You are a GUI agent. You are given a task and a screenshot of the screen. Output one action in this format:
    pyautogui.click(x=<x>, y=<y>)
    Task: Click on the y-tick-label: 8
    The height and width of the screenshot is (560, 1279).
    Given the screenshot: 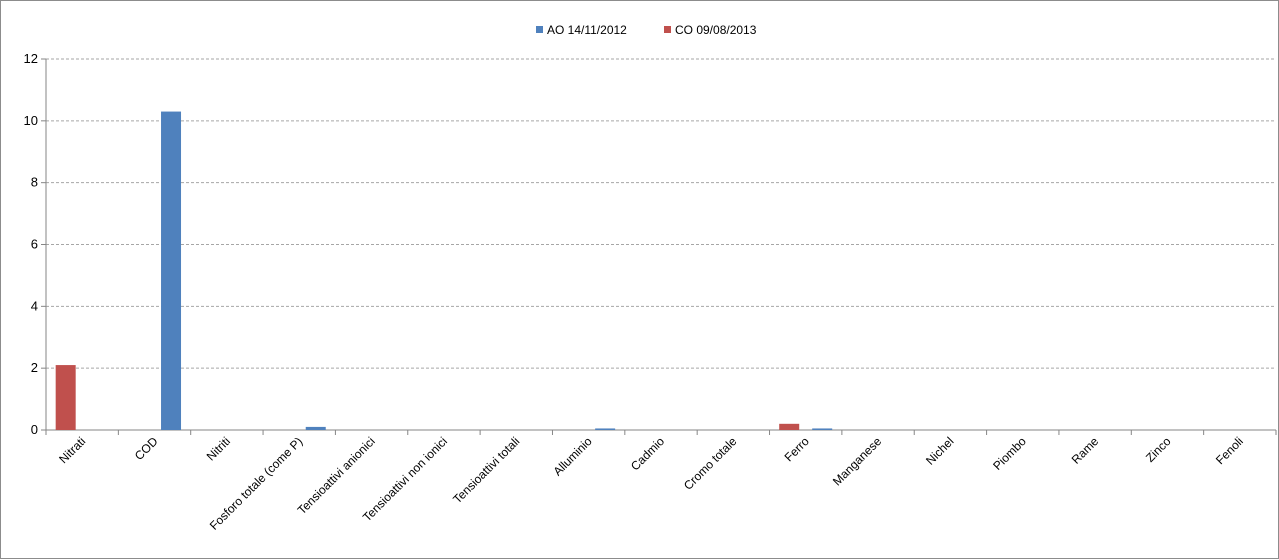 What is the action you would take?
    pyautogui.click(x=34, y=182)
    